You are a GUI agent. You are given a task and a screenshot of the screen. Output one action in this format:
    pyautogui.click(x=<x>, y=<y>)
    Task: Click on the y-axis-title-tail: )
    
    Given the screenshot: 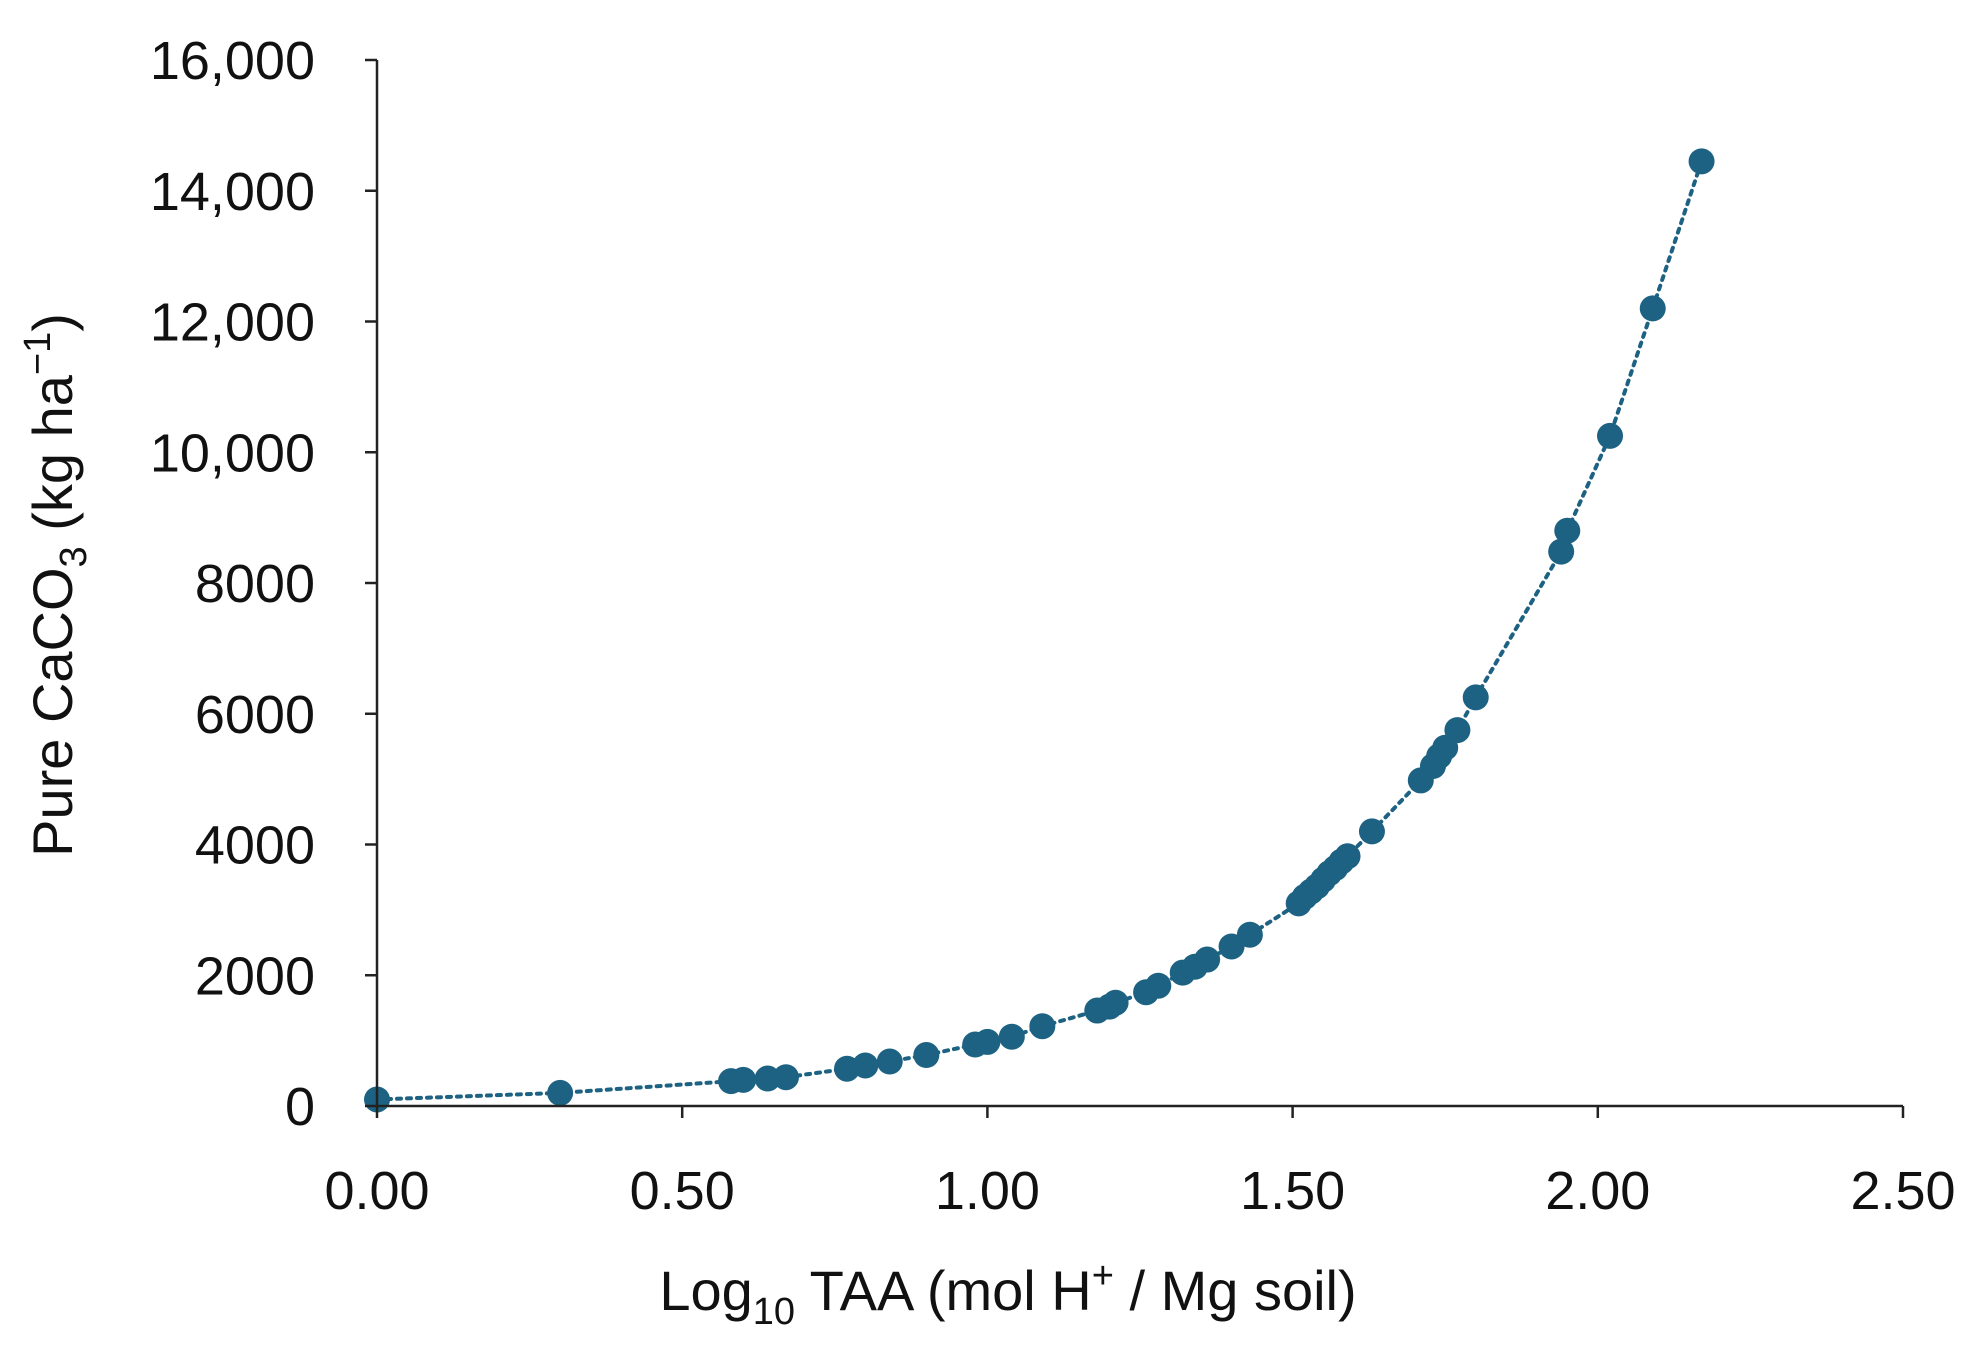 What is the action you would take?
    pyautogui.click(x=52, y=322)
    